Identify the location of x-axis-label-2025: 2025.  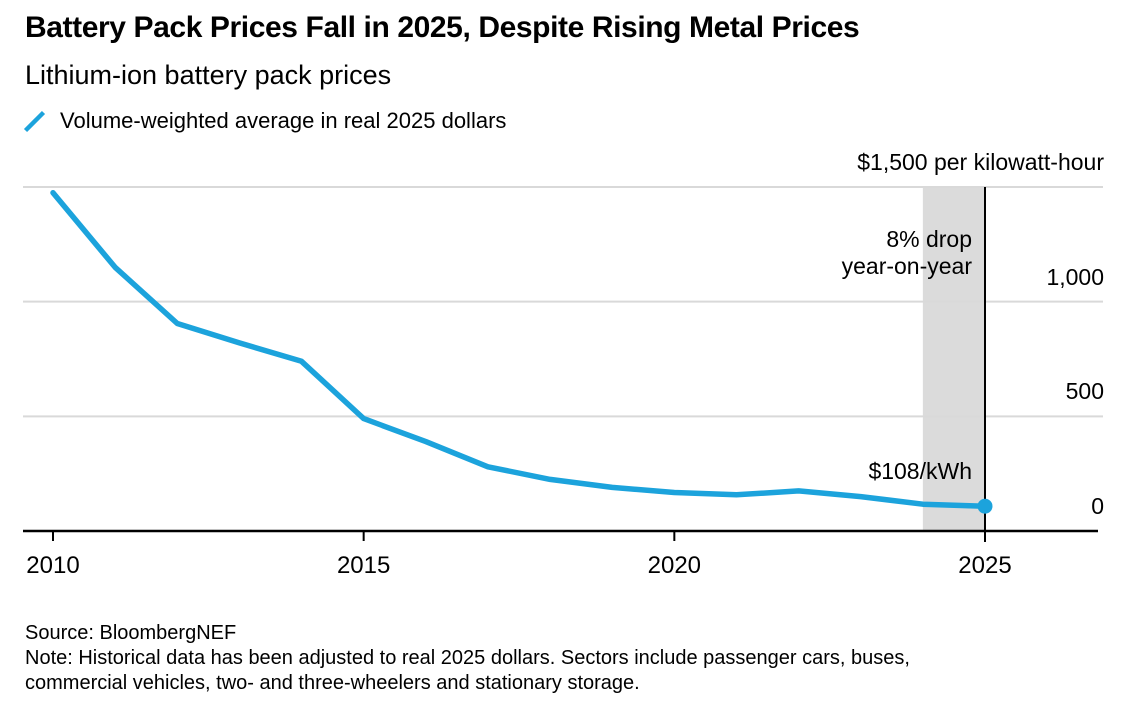
(985, 565).